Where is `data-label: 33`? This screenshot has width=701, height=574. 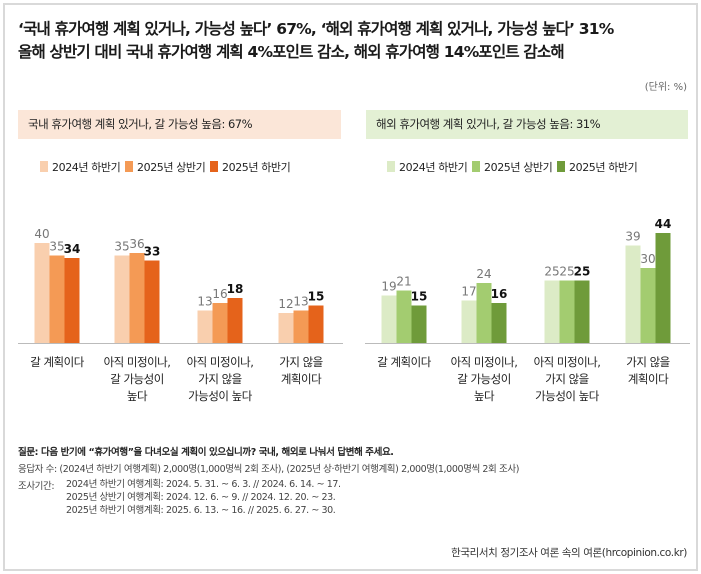
data-label: 33 is located at coordinates (152, 252).